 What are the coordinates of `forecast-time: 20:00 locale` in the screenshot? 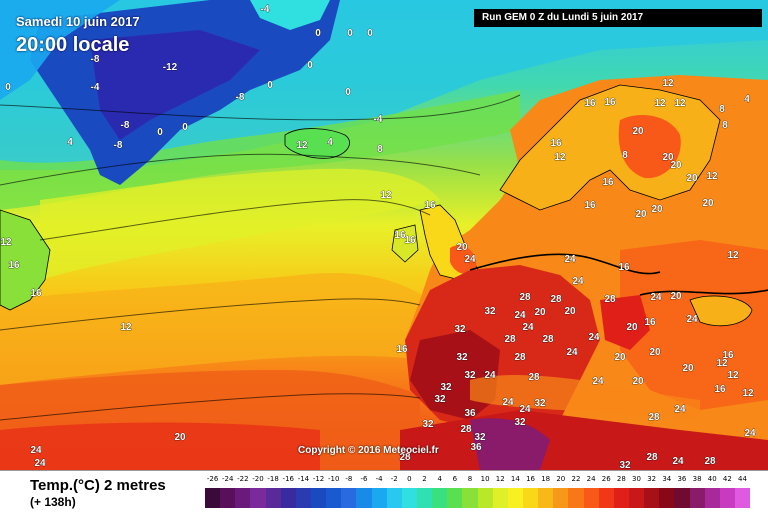 It's located at (73, 45).